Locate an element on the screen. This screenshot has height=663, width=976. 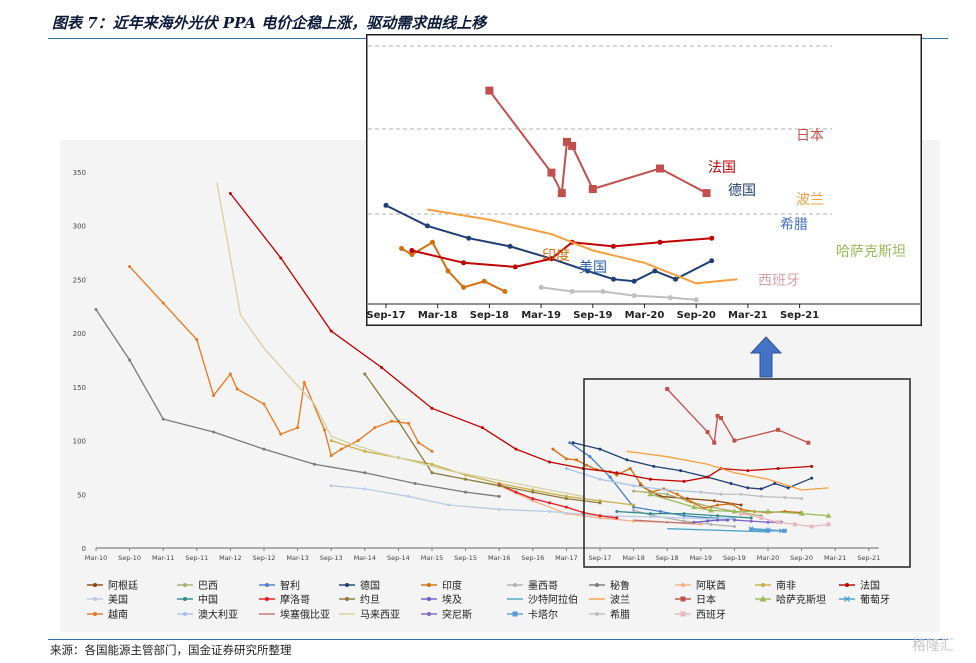
inset-x-tick-label: Mar-20 is located at coordinates (645, 315).